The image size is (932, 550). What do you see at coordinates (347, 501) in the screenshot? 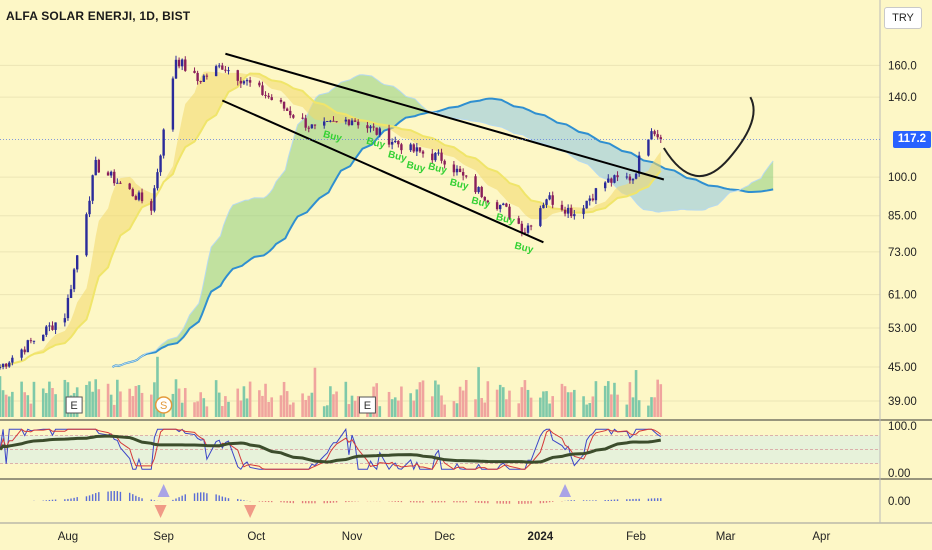
I see `macd-pane` at bounding box center [347, 501].